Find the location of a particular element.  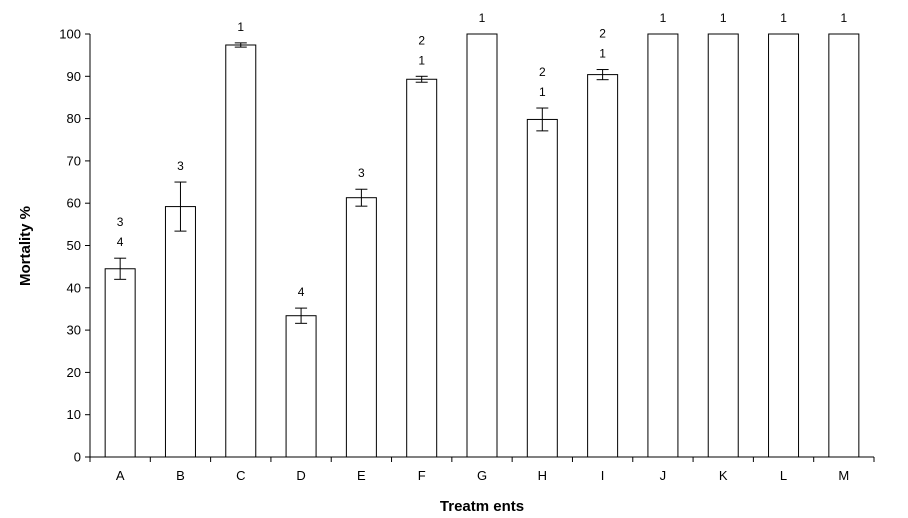

x-tick-label: D is located at coordinates (300, 475).